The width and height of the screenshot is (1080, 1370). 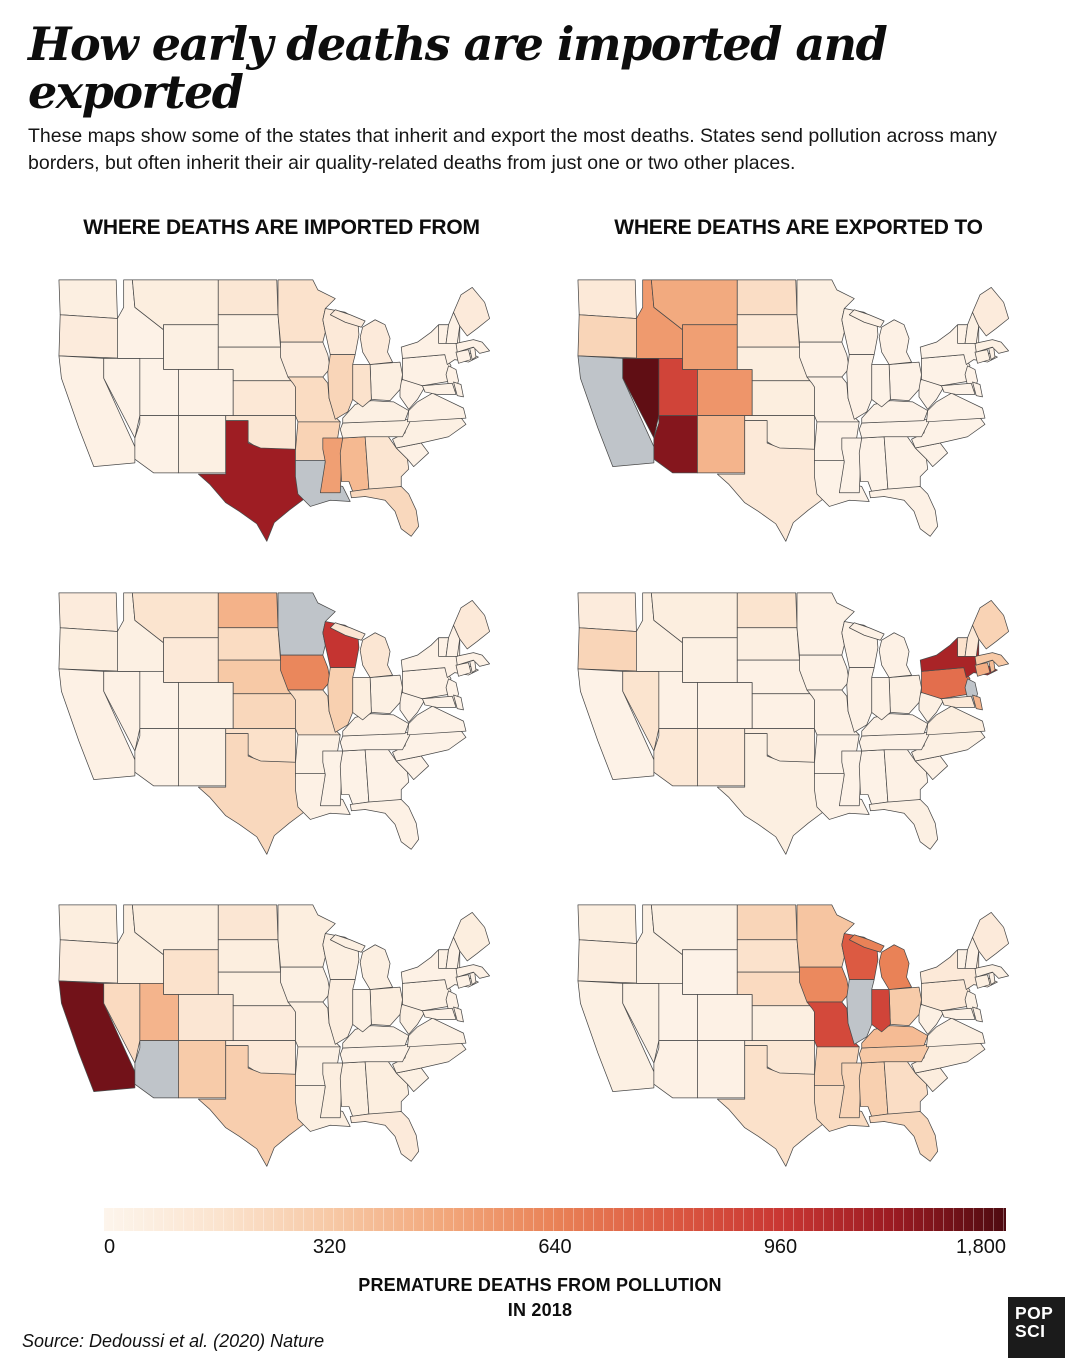 What do you see at coordinates (540, 1285) in the screenshot?
I see `legend-caption-line1: PREMATURE DEATHS FROM POLLUTION` at bounding box center [540, 1285].